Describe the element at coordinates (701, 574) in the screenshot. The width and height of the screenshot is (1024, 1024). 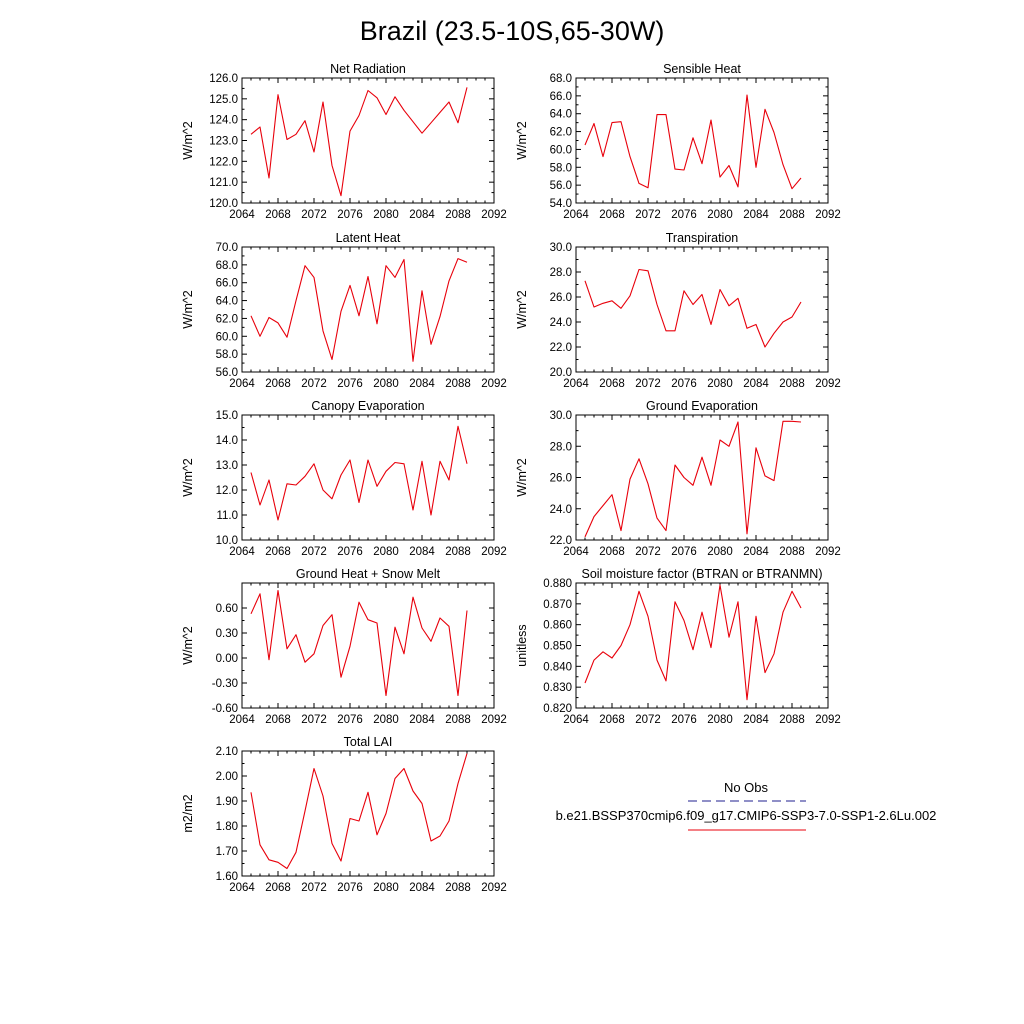
I see `panel-title: Soil moisture factor (BTRAN or BTRANMN)` at that location.